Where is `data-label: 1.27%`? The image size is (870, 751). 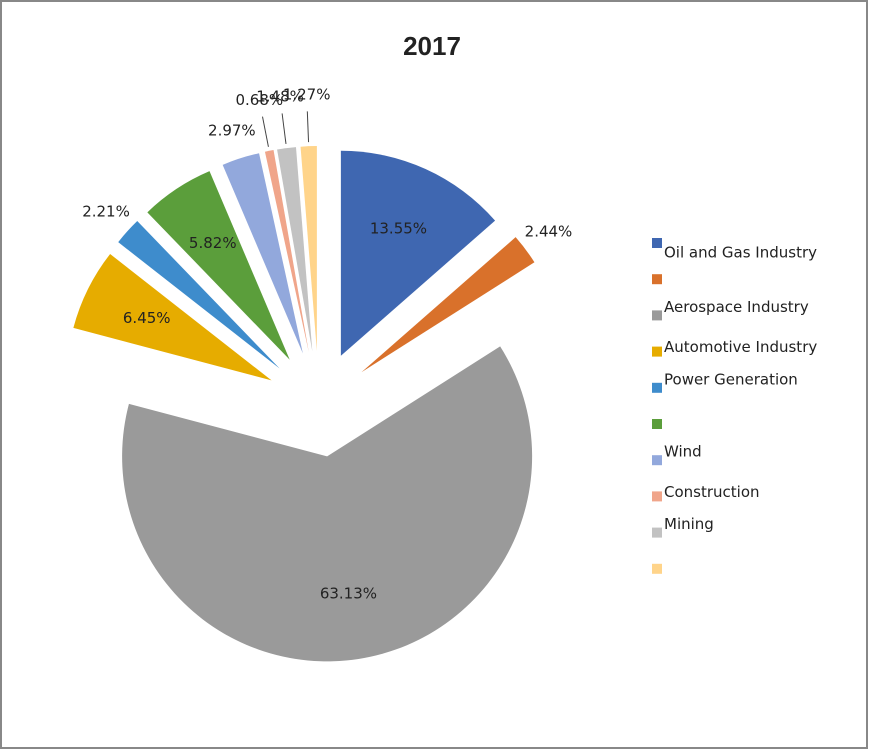
data-label: 1.27% is located at coordinates (307, 94).